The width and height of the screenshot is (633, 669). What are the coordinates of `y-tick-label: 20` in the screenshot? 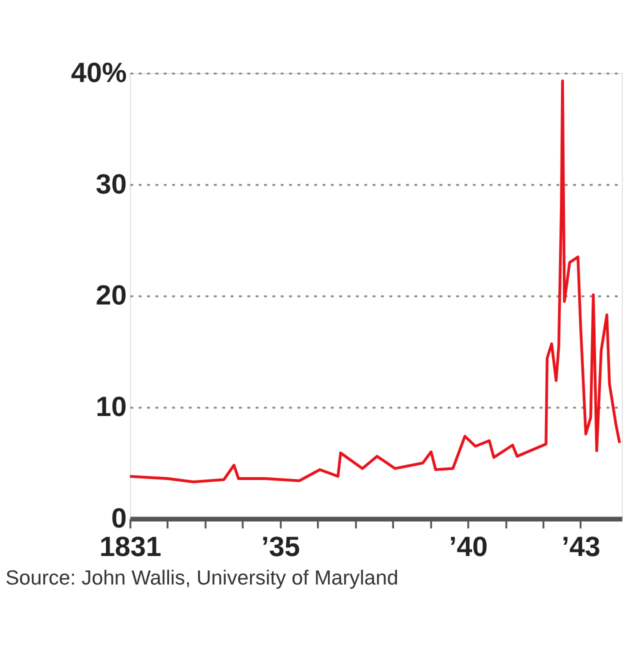 It's located at (111, 295).